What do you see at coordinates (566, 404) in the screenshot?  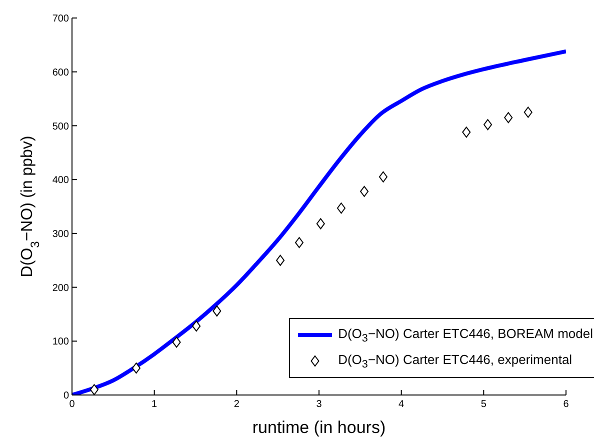 I see `x-tick-label: 6` at bounding box center [566, 404].